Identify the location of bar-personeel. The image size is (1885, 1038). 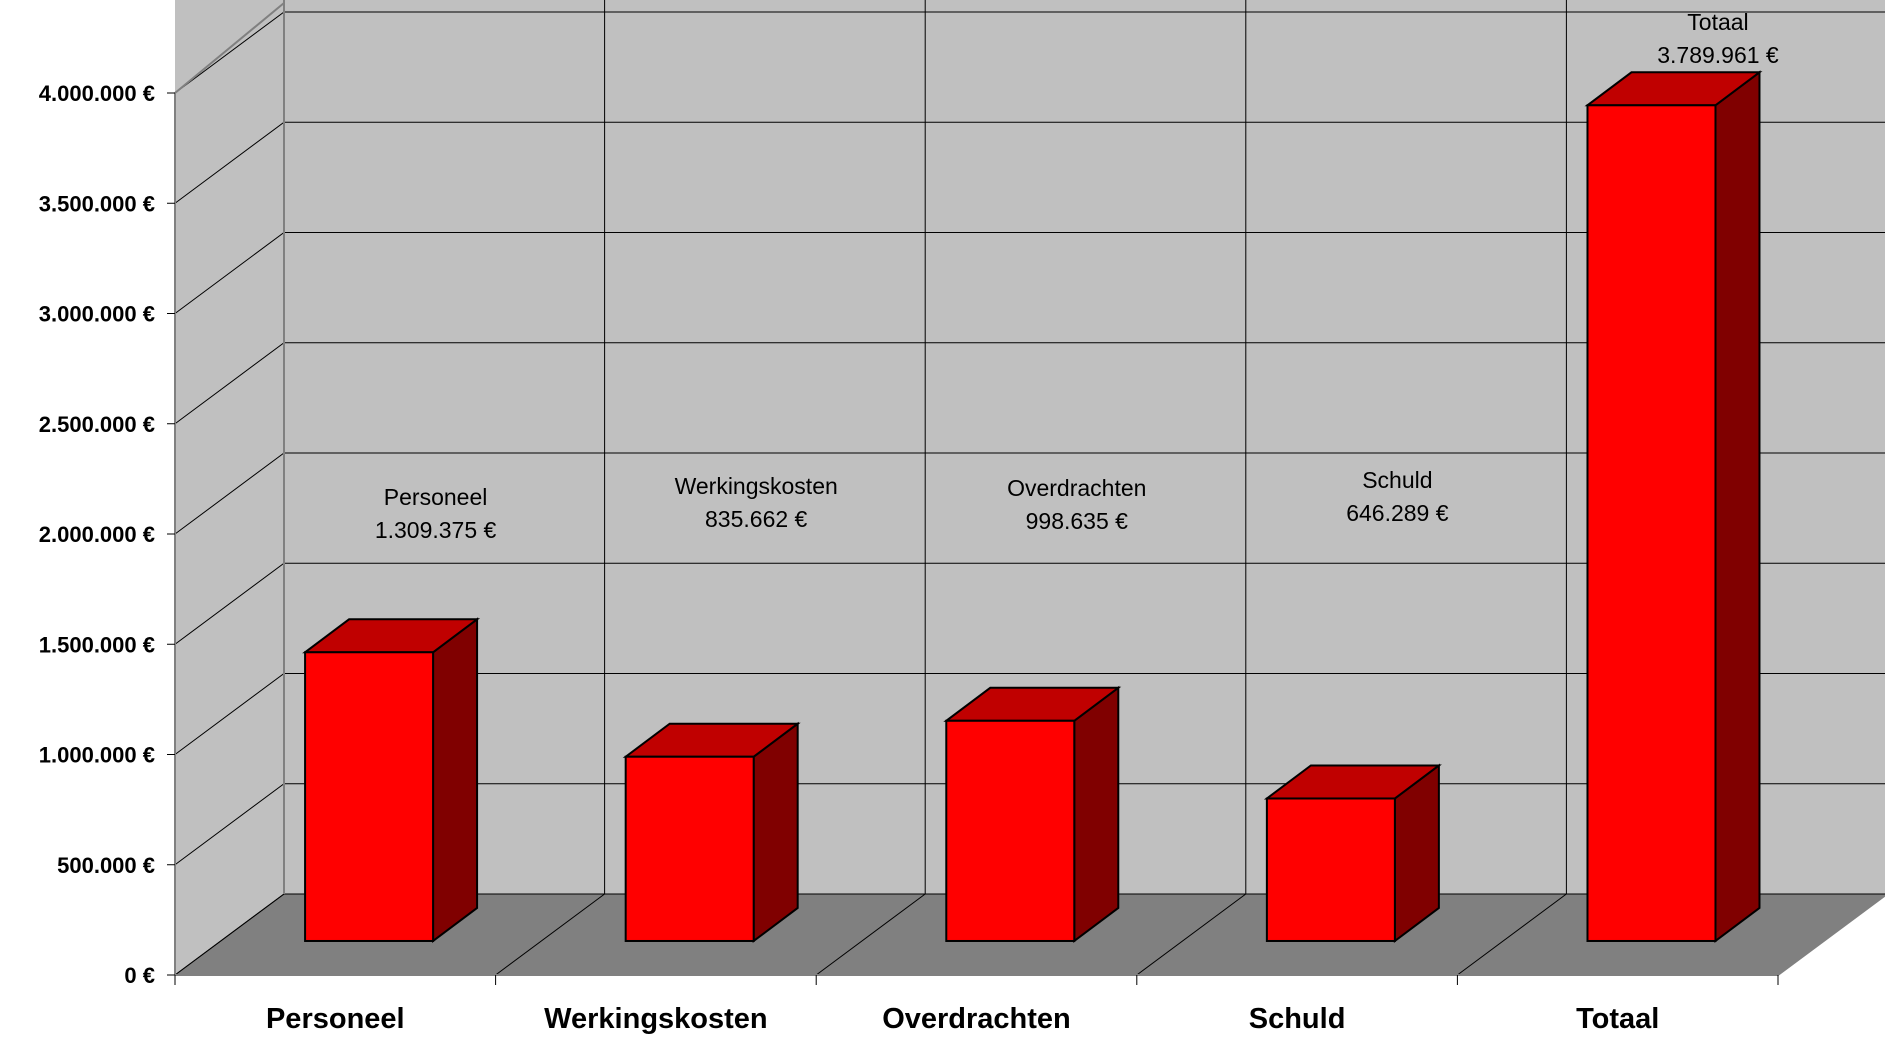
(391, 780).